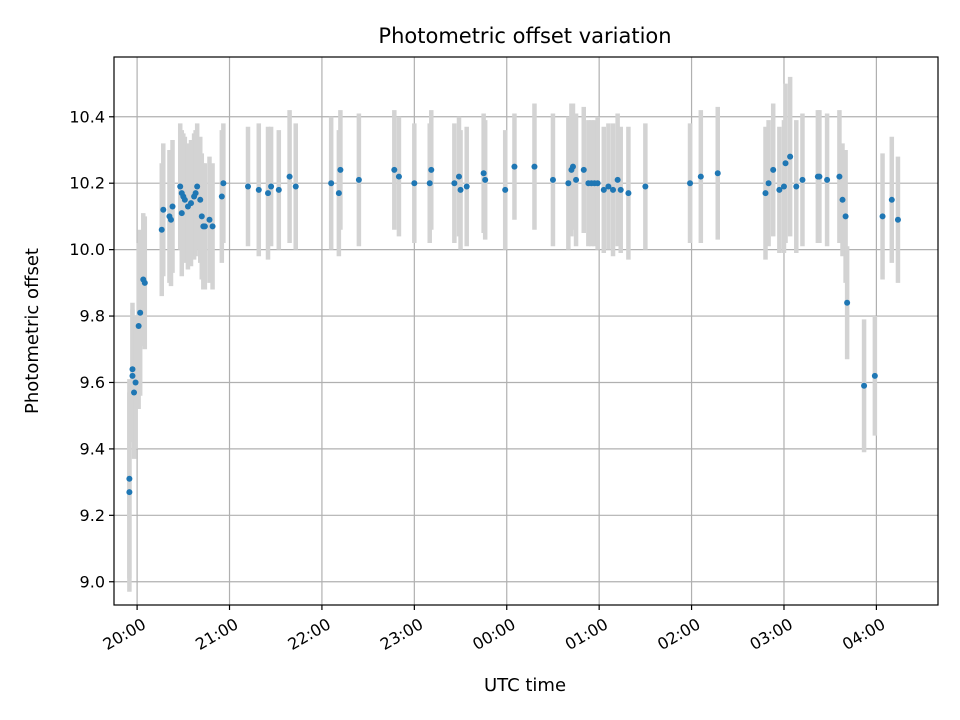 The width and height of the screenshot is (960, 720). Describe the element at coordinates (92, 515) in the screenshot. I see `y-tick-label: 9.2` at that location.